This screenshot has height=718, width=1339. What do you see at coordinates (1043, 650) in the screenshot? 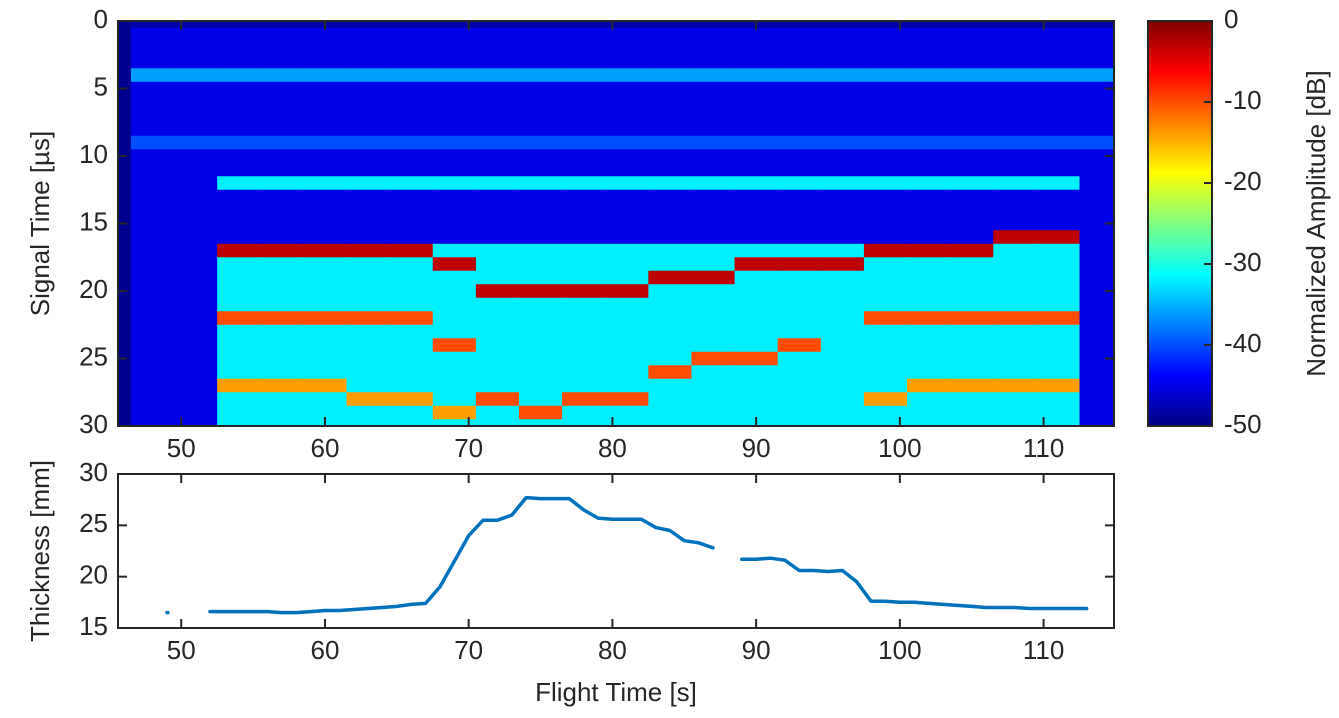
I see `x-tick-label: 110` at bounding box center [1043, 650].